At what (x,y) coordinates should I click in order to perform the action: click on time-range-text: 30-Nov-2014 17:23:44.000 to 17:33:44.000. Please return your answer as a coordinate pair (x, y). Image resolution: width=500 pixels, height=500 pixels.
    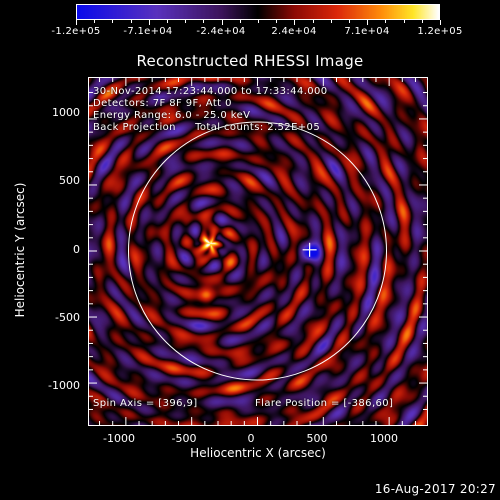
    Looking at the image, I should click on (210, 91).